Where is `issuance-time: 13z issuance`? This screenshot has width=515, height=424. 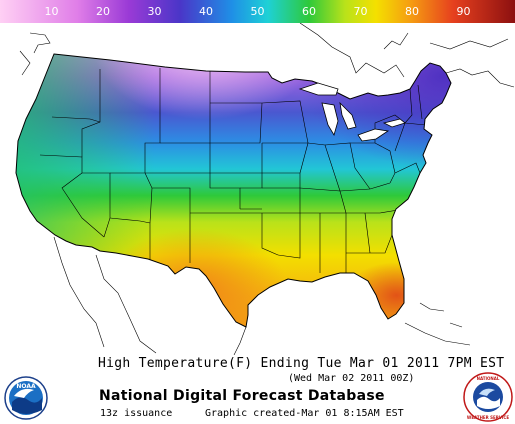 issuance-time: 13z issuance is located at coordinates (136, 413).